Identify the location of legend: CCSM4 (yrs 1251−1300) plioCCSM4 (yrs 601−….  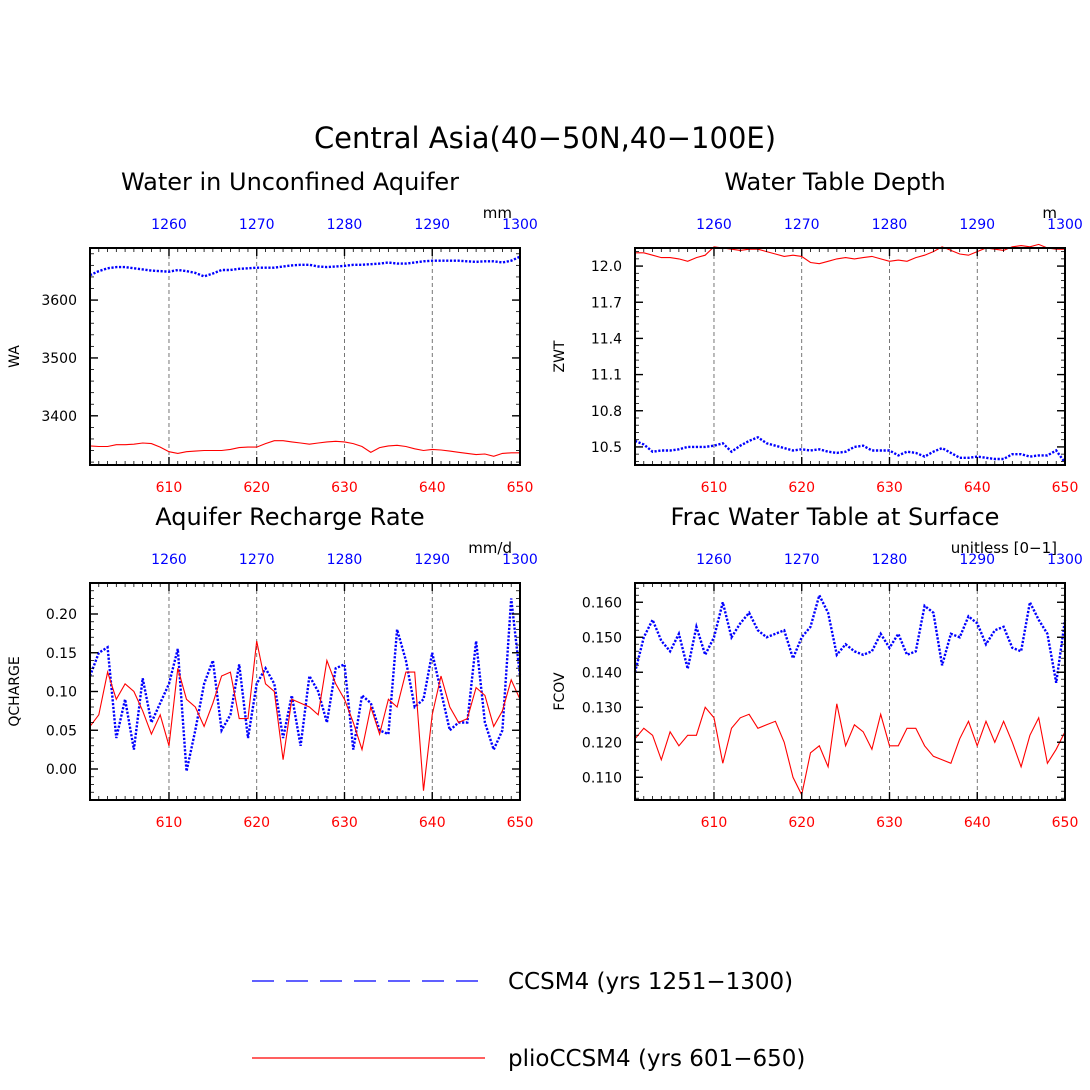
(528, 1020).